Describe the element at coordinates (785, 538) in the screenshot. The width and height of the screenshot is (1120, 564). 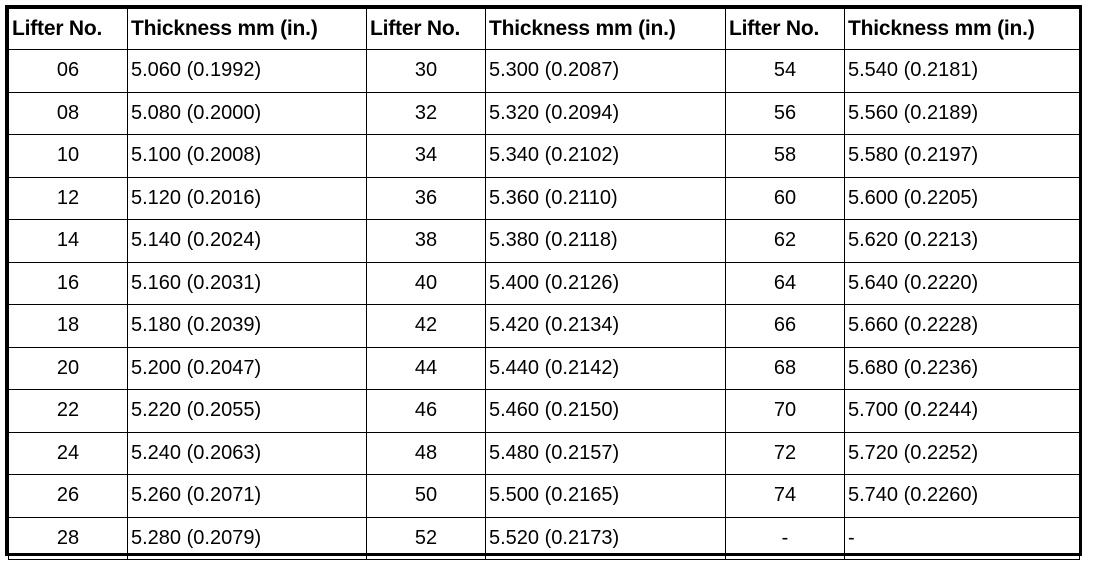
I see `lifter-number-cell: -` at that location.